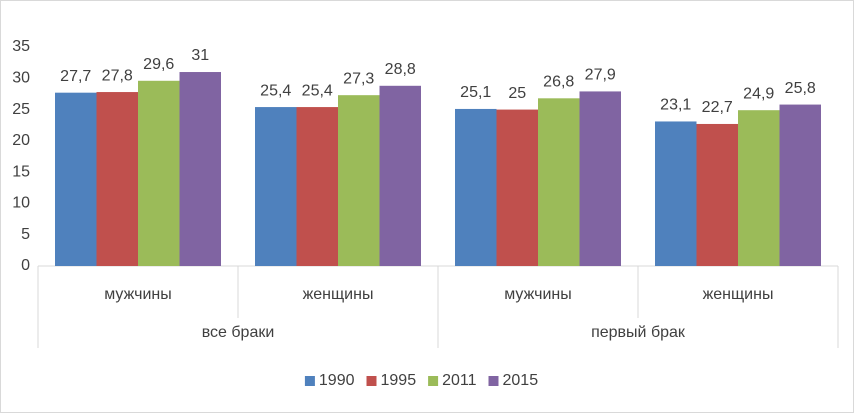 This screenshot has height=419, width=855. What do you see at coordinates (21, 109) in the screenshot?
I see `y-tick-label: 25` at bounding box center [21, 109].